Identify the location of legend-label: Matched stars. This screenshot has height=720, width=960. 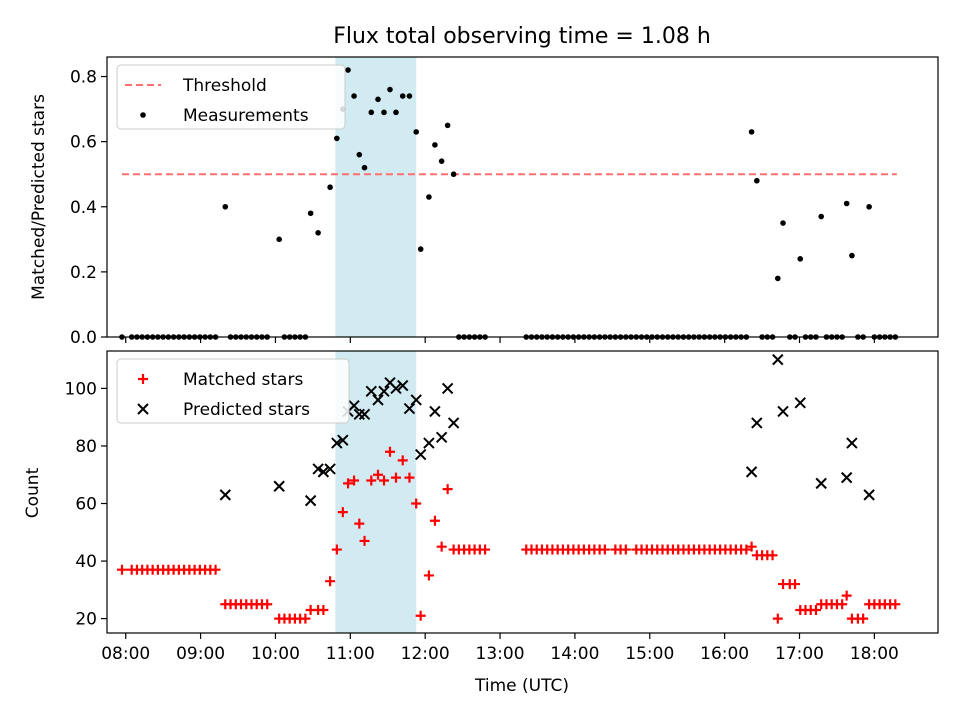
(243, 380).